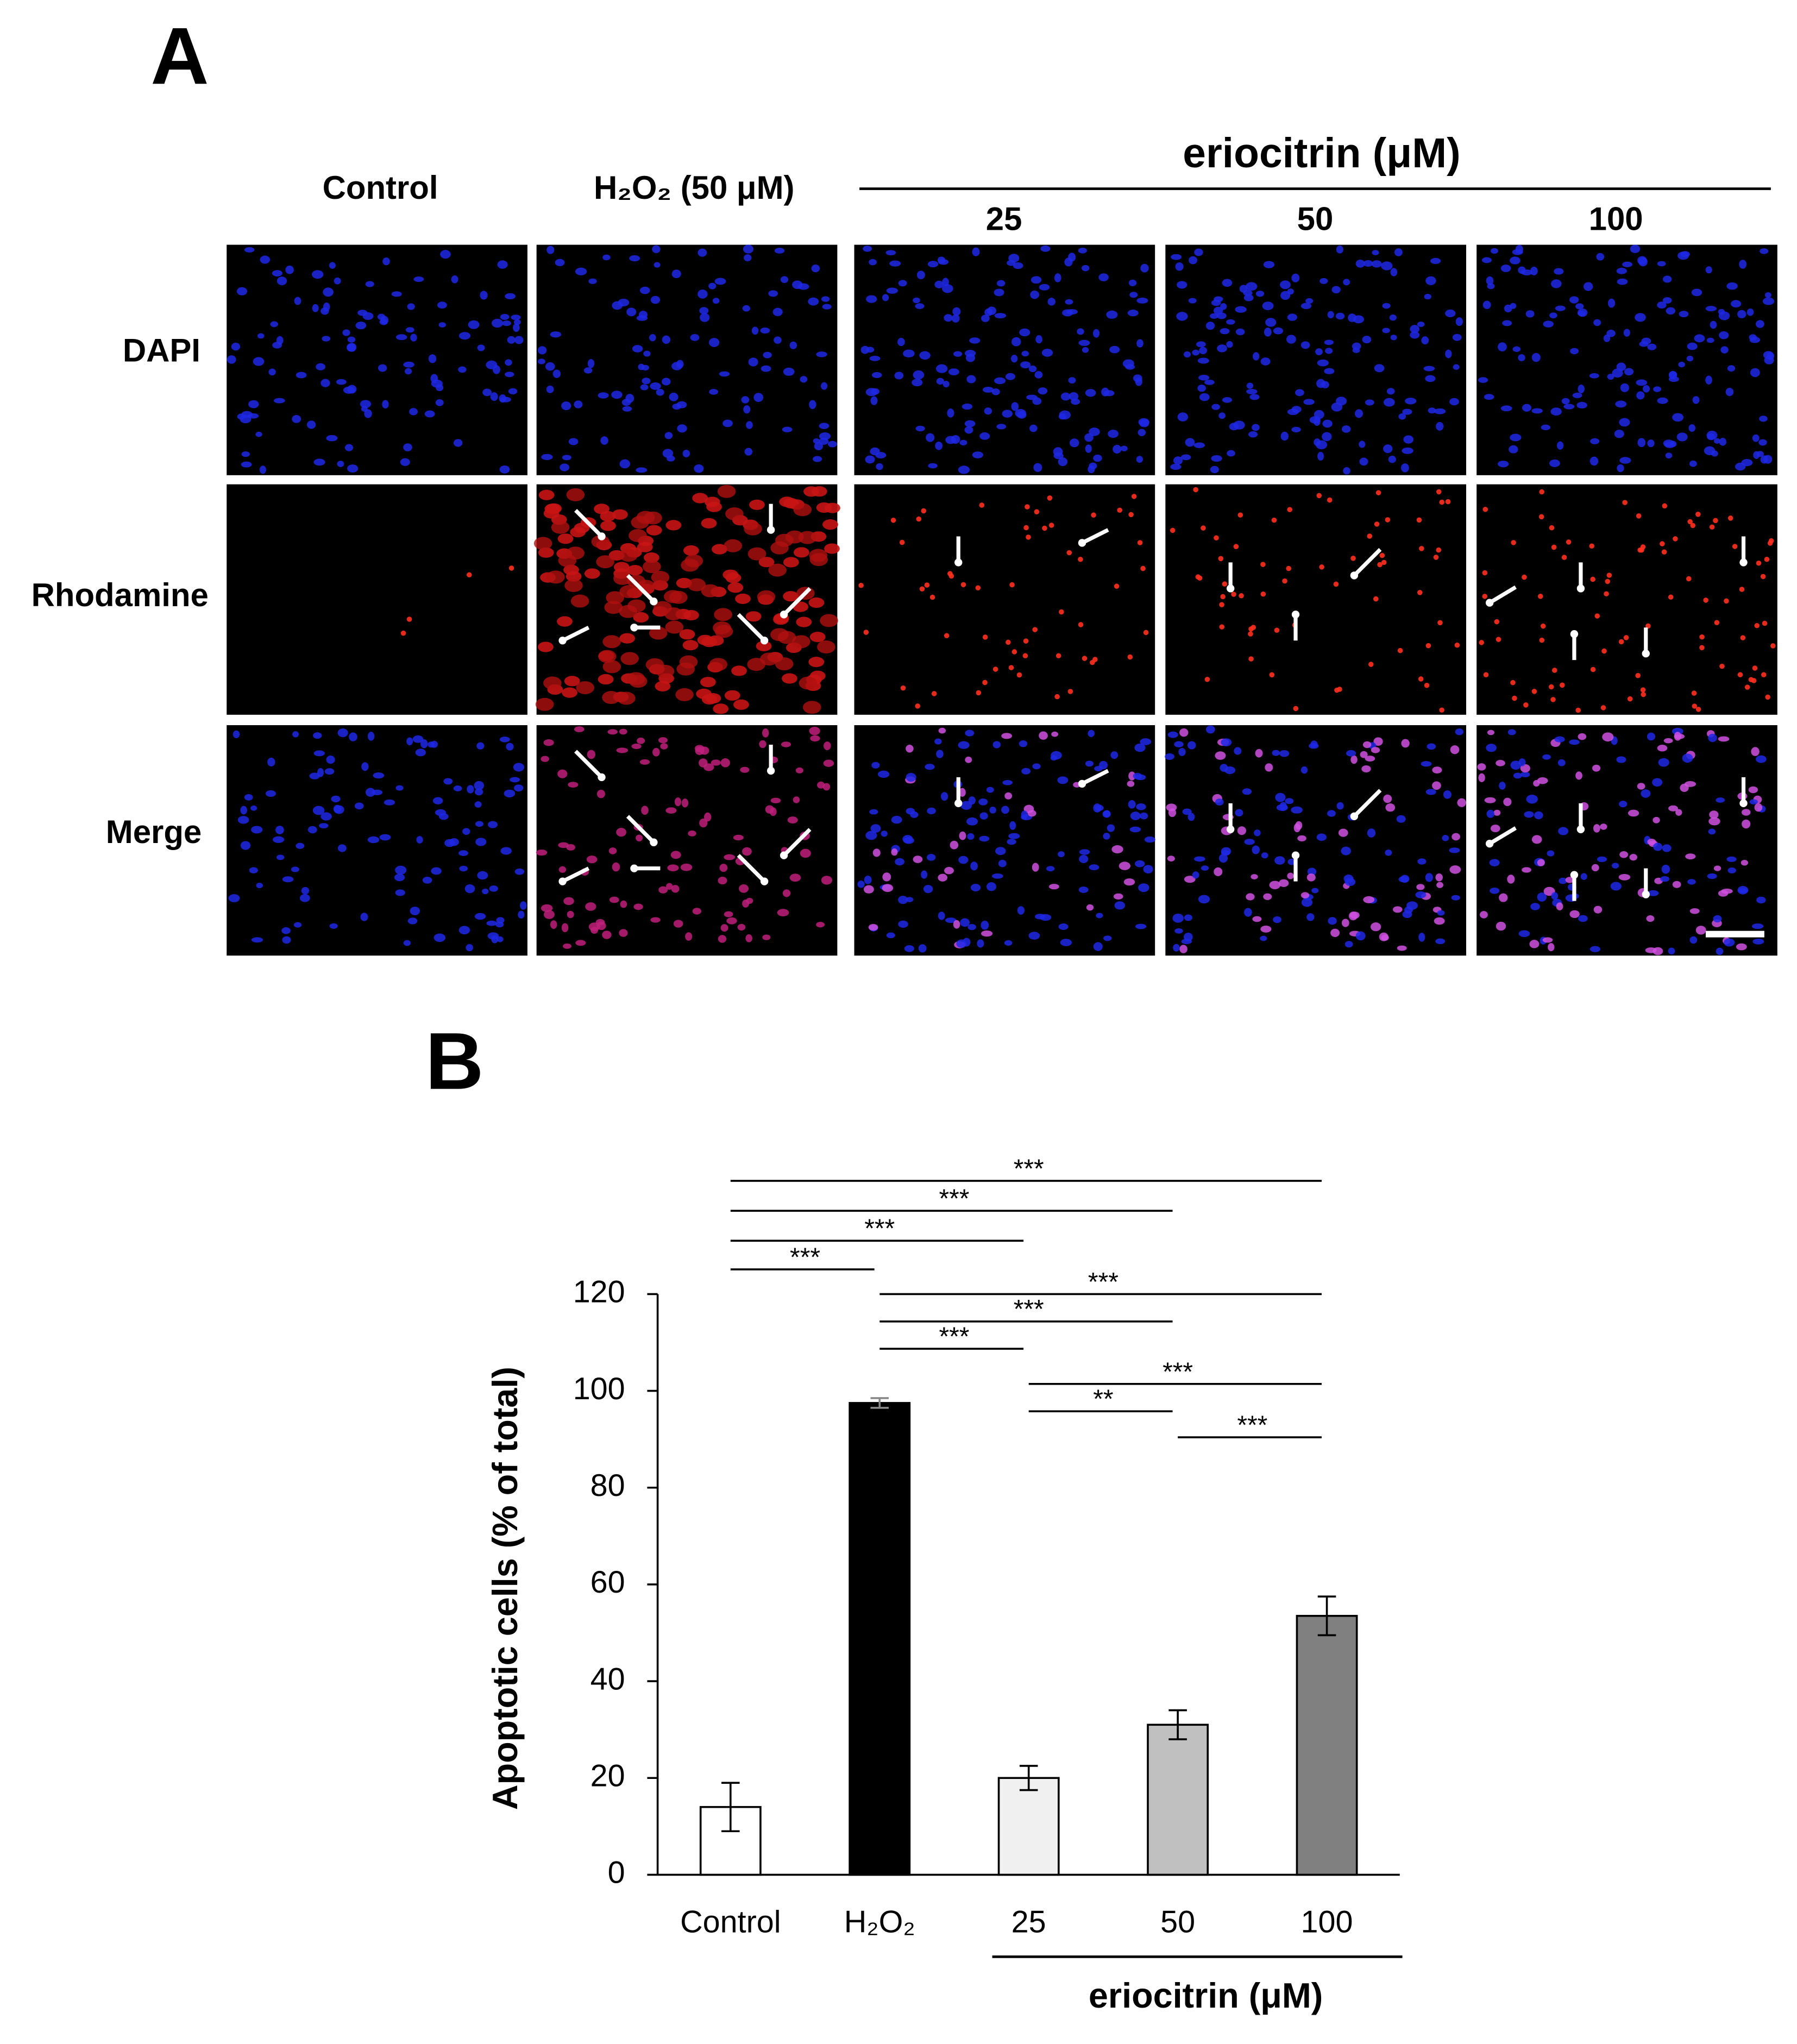 The height and width of the screenshot is (2044, 1797). I want to click on x-tick-label: 25, so click(1028, 1923).